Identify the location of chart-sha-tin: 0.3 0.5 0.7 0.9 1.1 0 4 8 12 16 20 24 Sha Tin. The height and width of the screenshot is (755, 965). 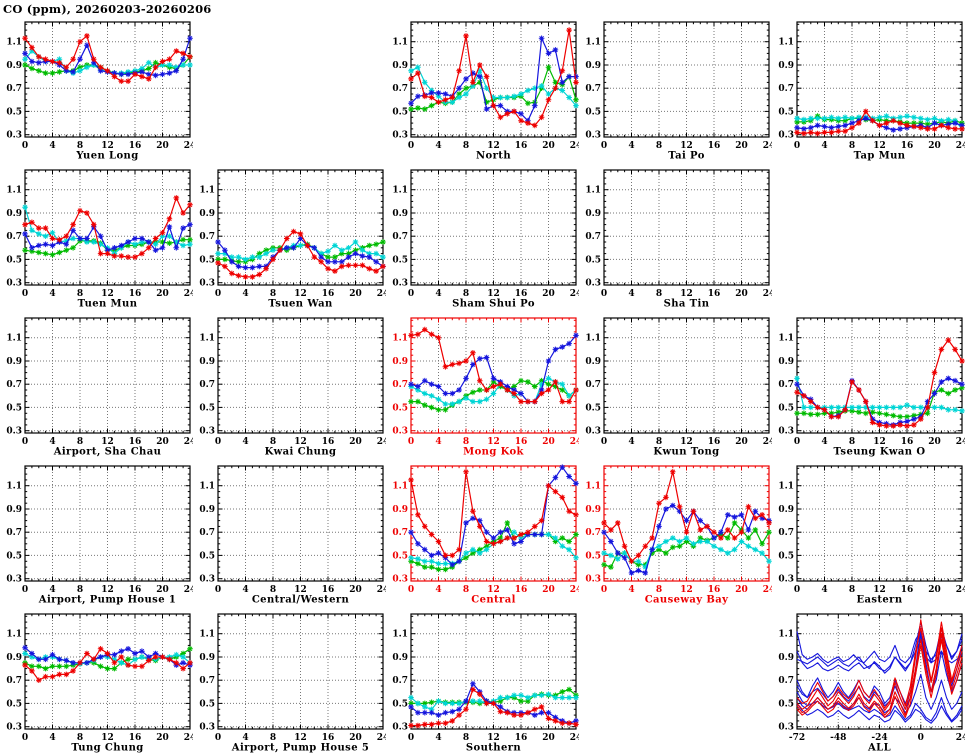
(677, 237).